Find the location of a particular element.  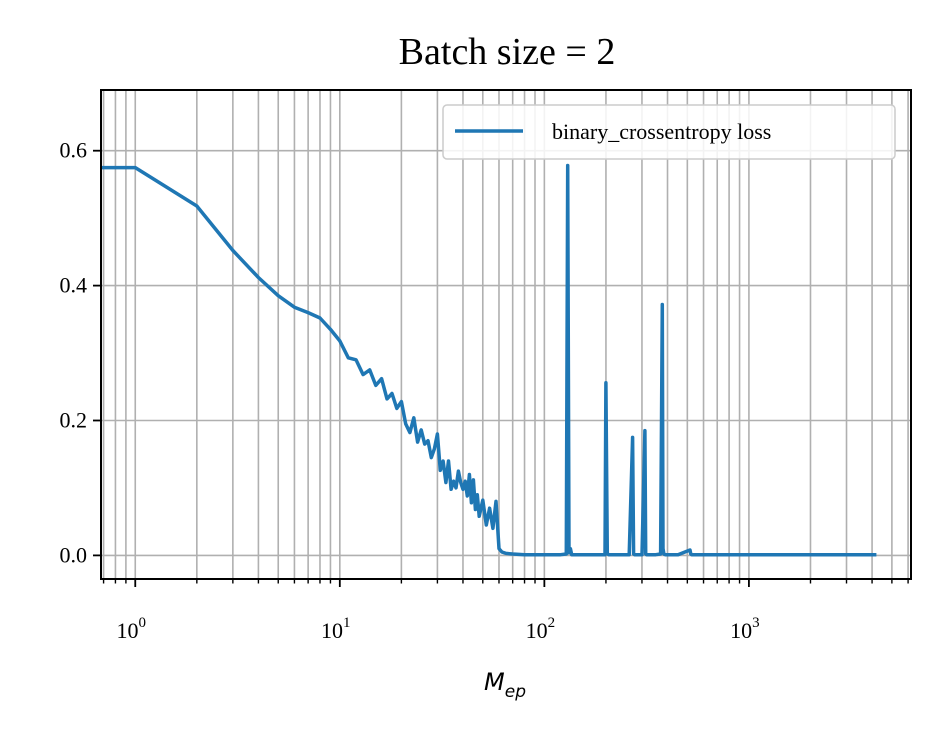

x-axis-label-main: M is located at coordinates (494, 682).